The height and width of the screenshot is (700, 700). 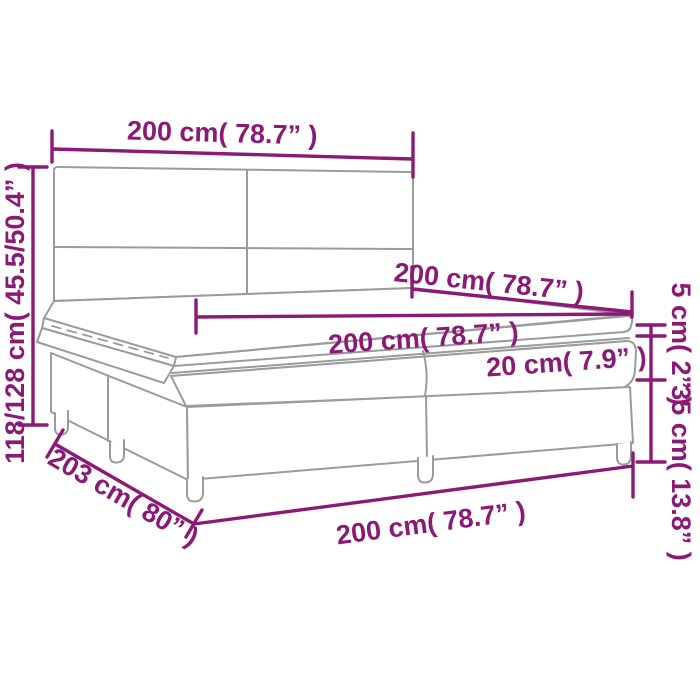 I want to click on dim-right-heights-line, so click(x=651, y=393).